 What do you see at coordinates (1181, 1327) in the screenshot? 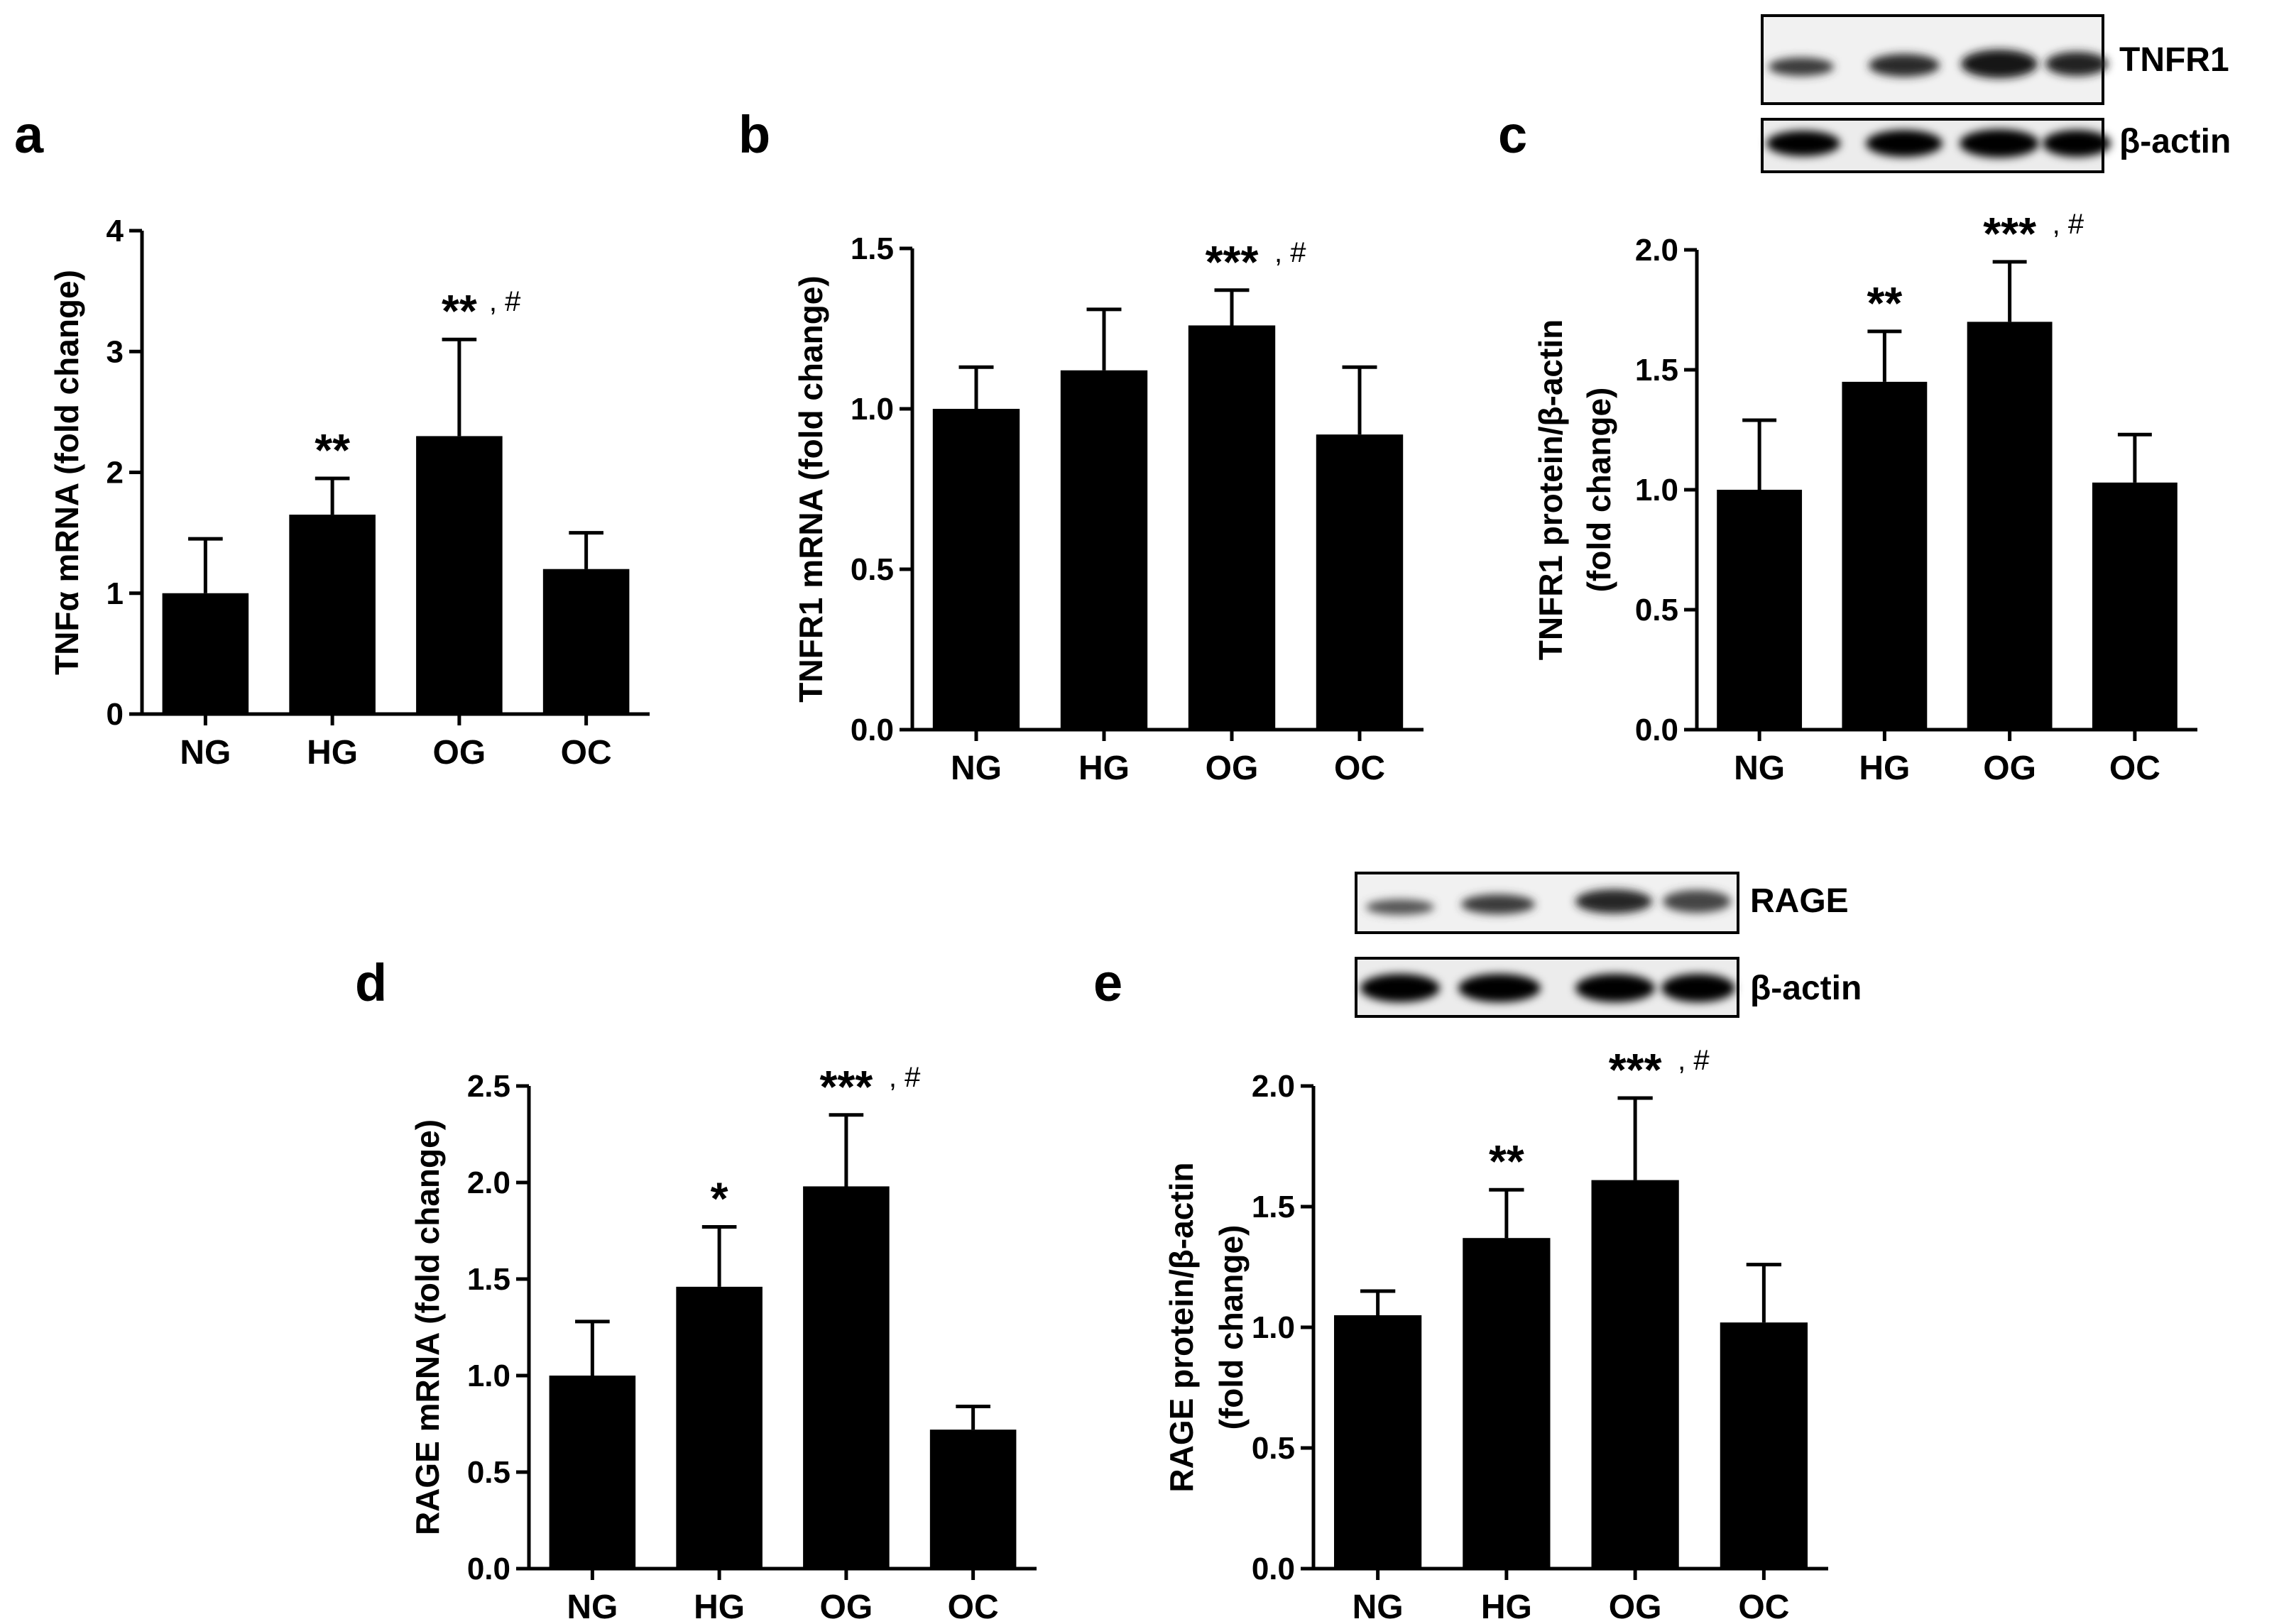
I see `y-axis-label: RAGE protein/β-actin` at bounding box center [1181, 1327].